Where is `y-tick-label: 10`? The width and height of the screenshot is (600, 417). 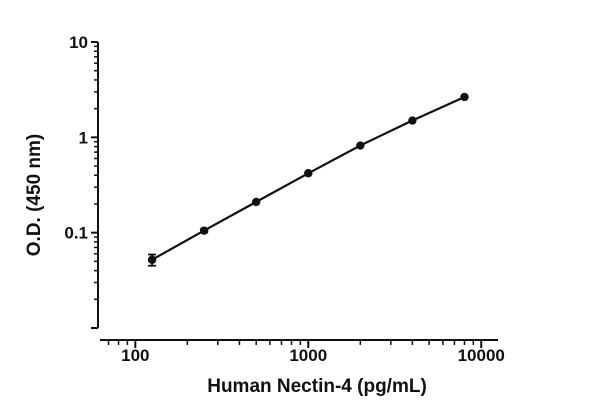 y-tick-label: 10 is located at coordinates (78, 42).